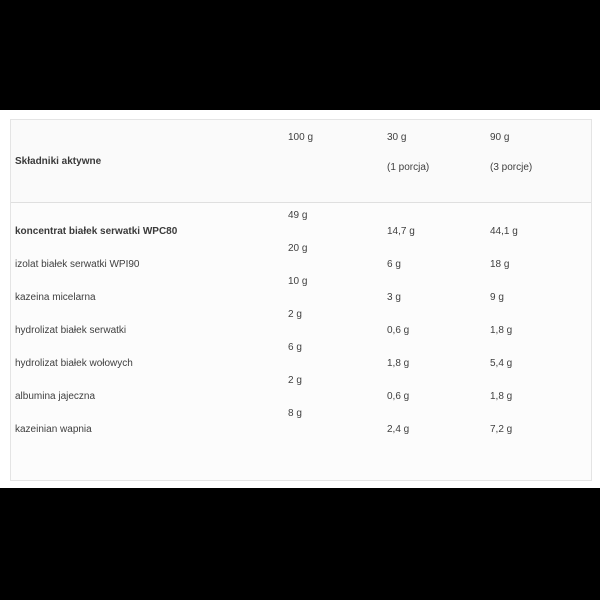 The image size is (600, 600). What do you see at coordinates (504, 231) in the screenshot?
I see `value-per-90g: 44,1 g` at bounding box center [504, 231].